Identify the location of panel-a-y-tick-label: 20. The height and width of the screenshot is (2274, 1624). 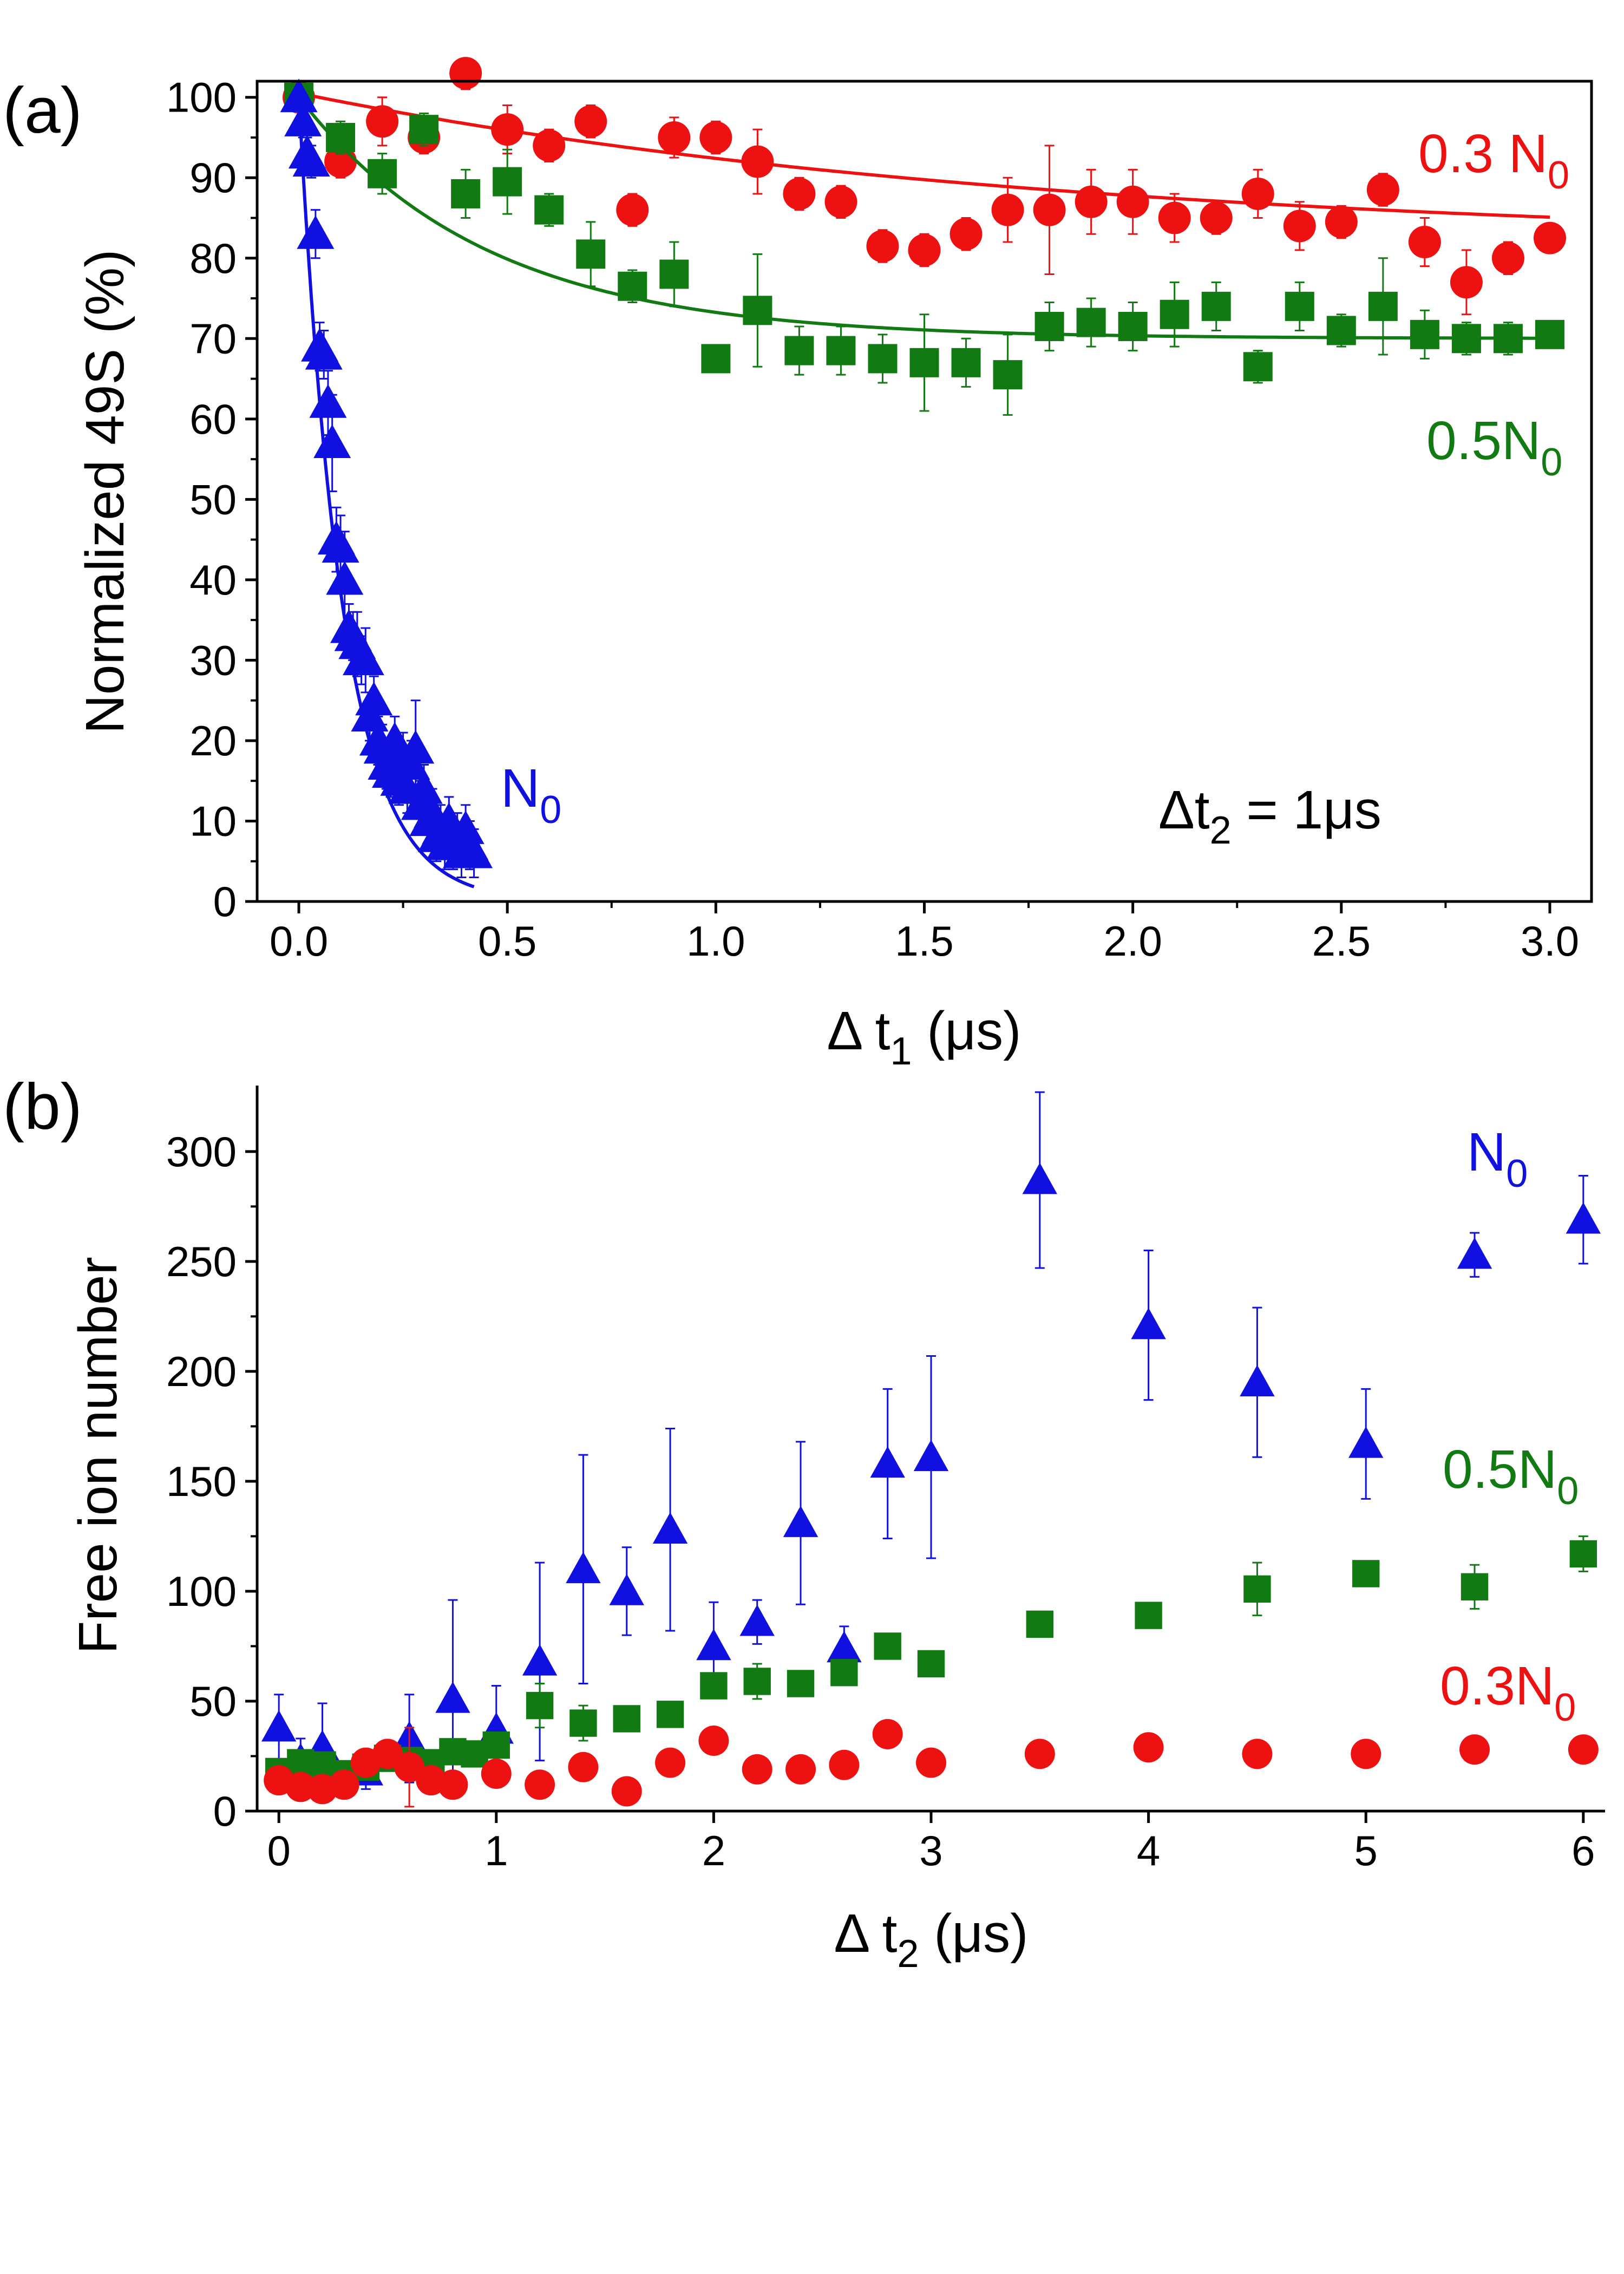
(213, 741).